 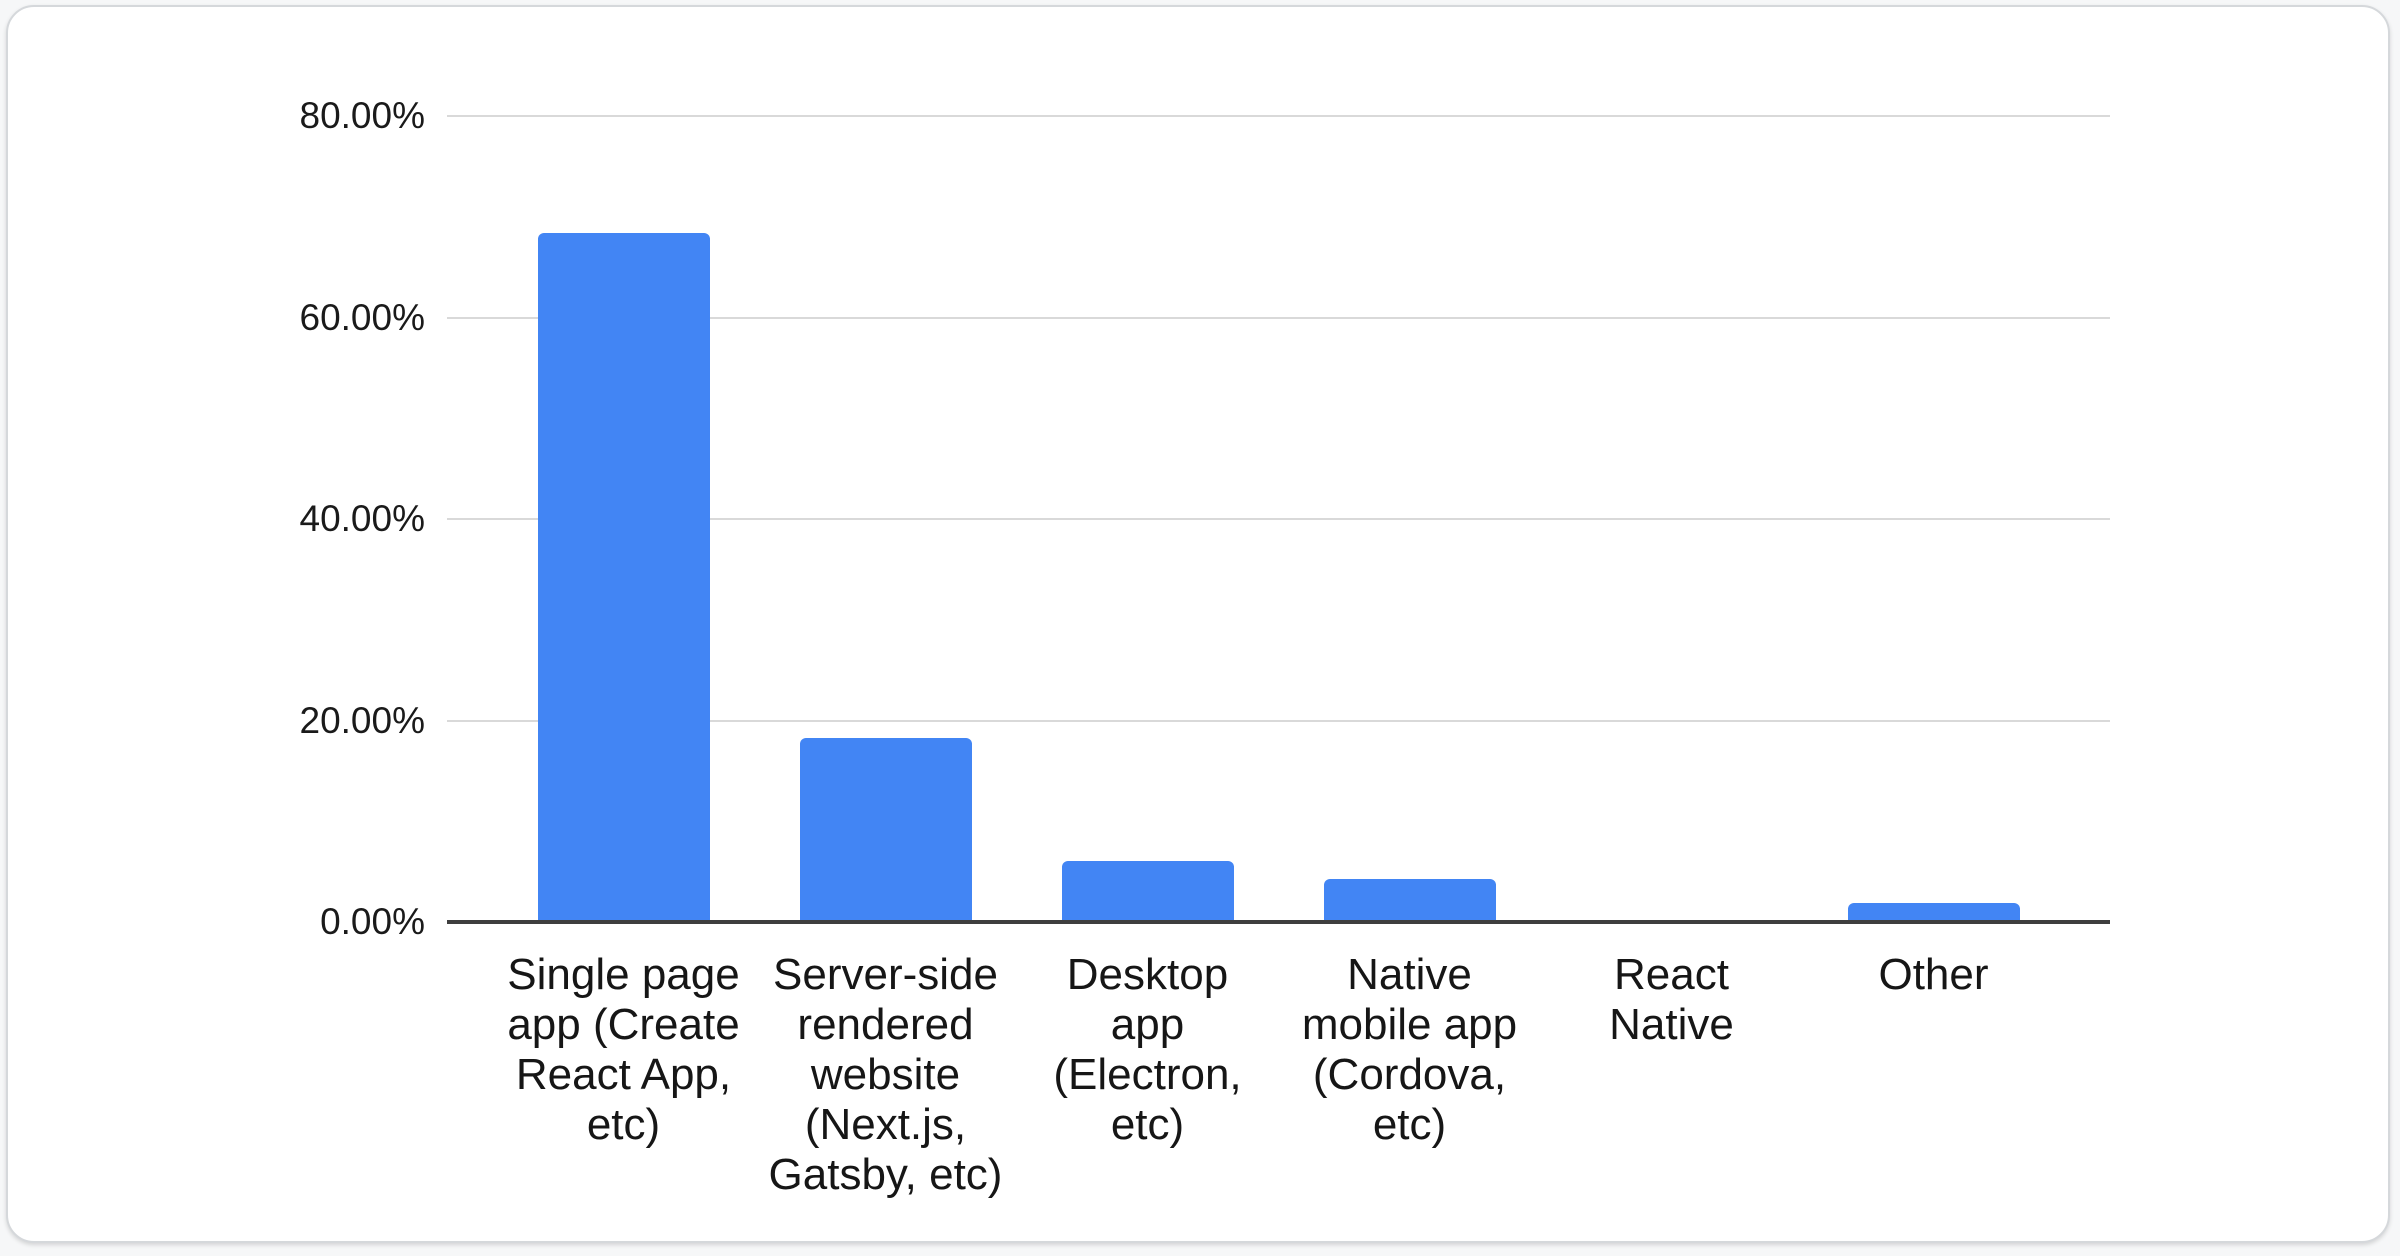 What do you see at coordinates (1147, 1049) in the screenshot?
I see `x-tick-label: Desktop app (Electron, etc)` at bounding box center [1147, 1049].